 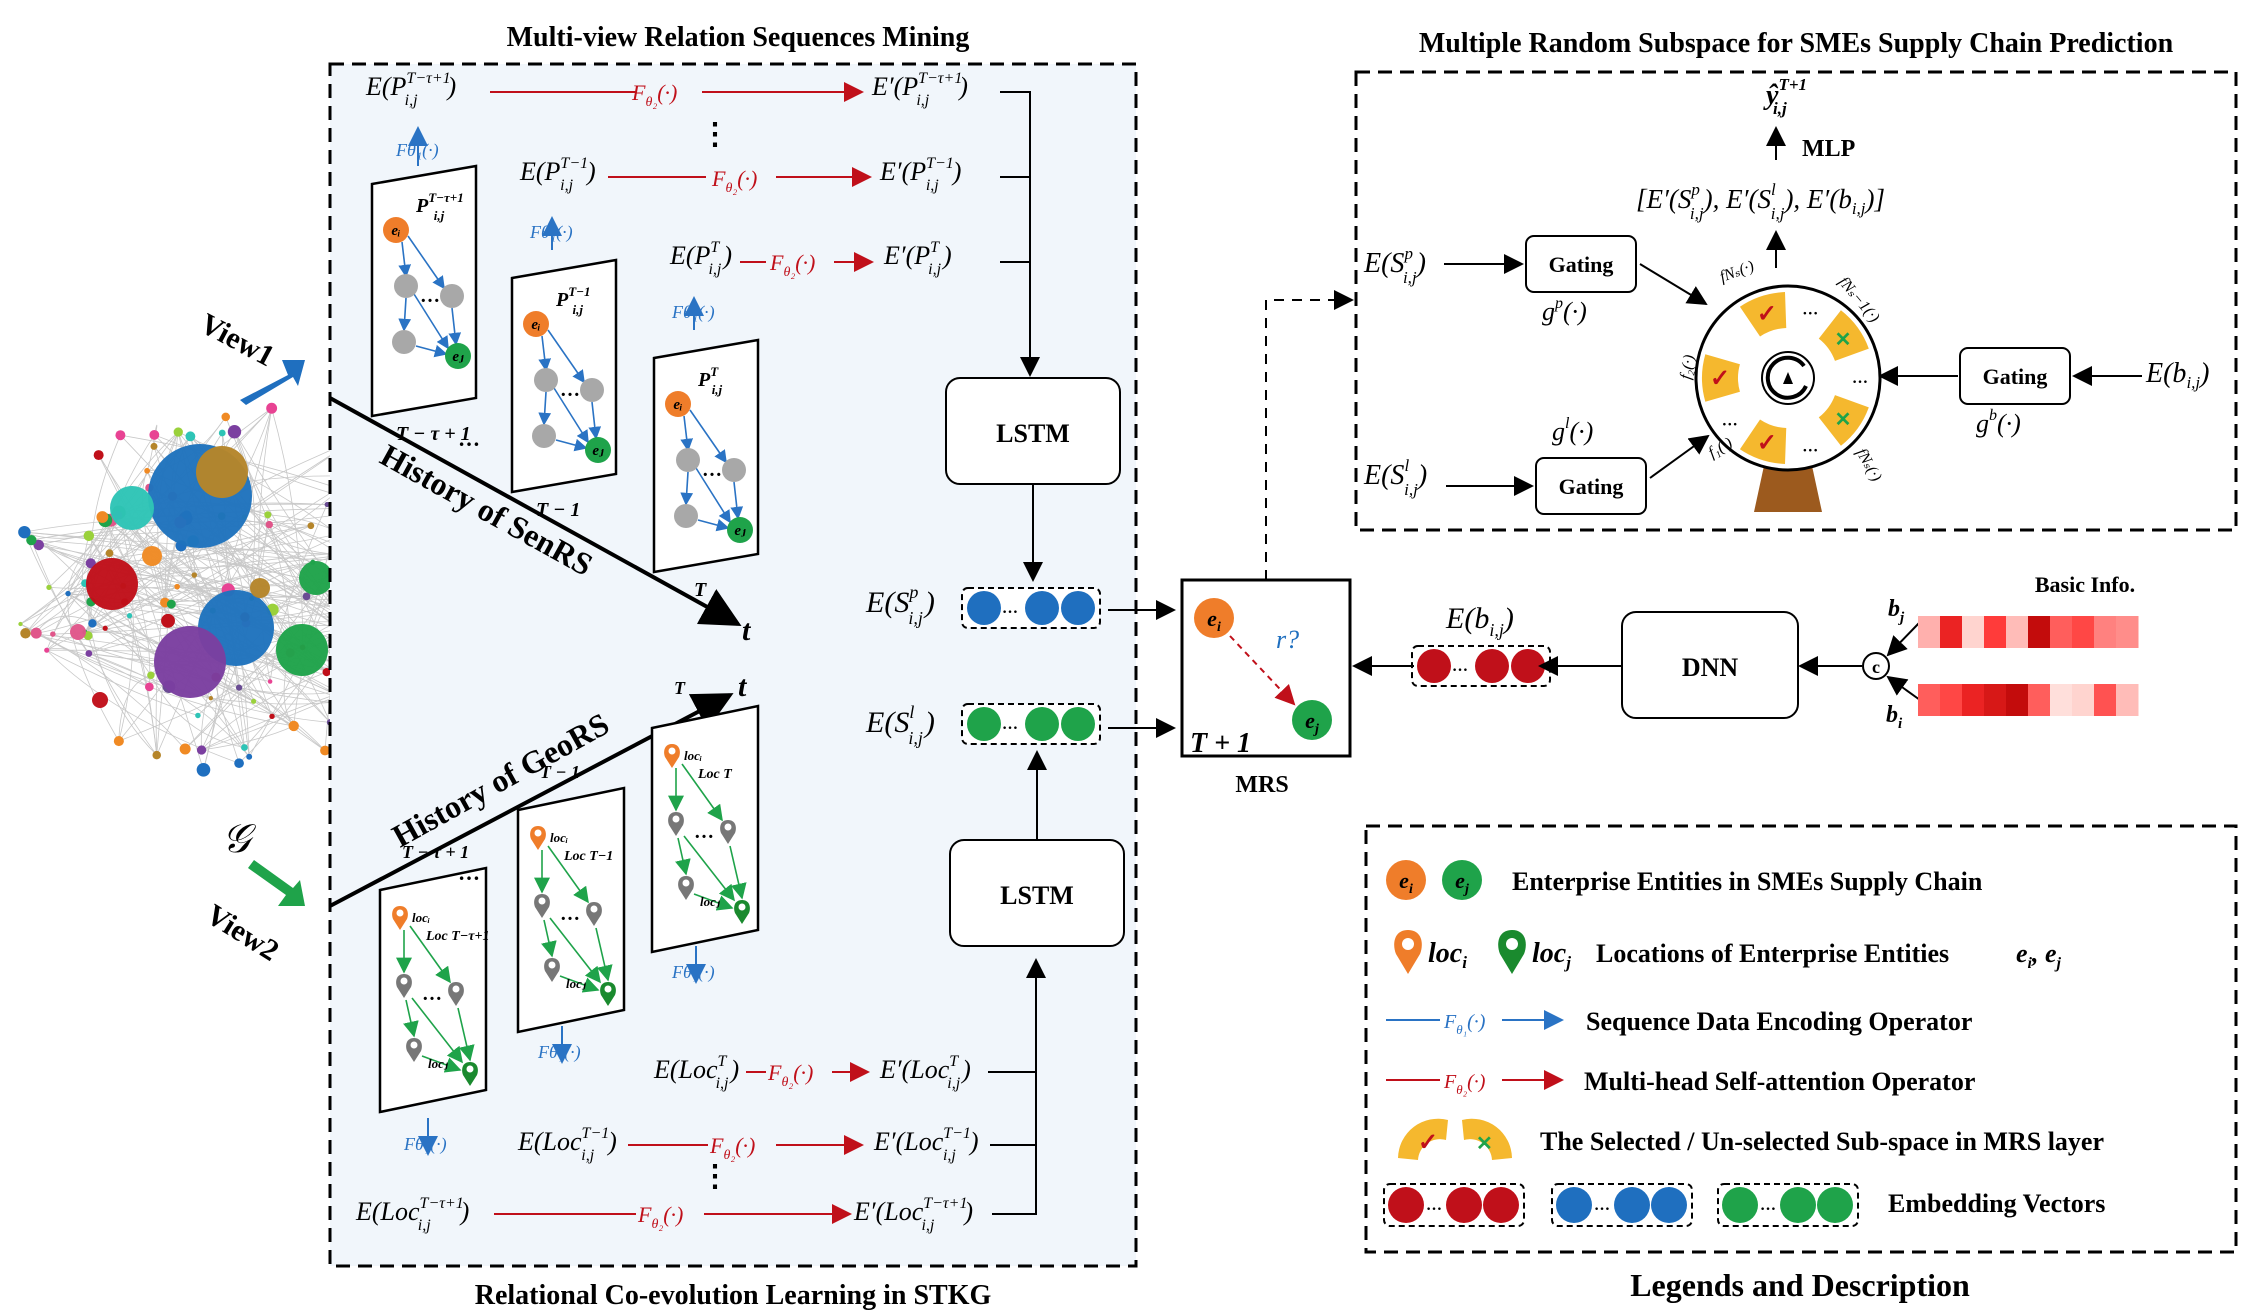 What do you see at coordinates (1747, 881) in the screenshot?
I see `legend-text-0: Enterprise Entities in SMEs Supply Chain` at bounding box center [1747, 881].